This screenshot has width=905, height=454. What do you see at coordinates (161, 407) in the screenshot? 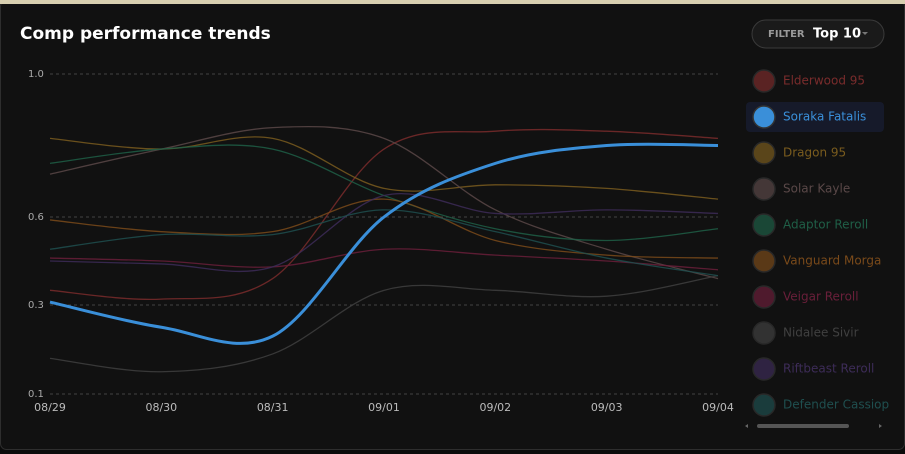
I see `x-tick-label: 08/30` at bounding box center [161, 407].